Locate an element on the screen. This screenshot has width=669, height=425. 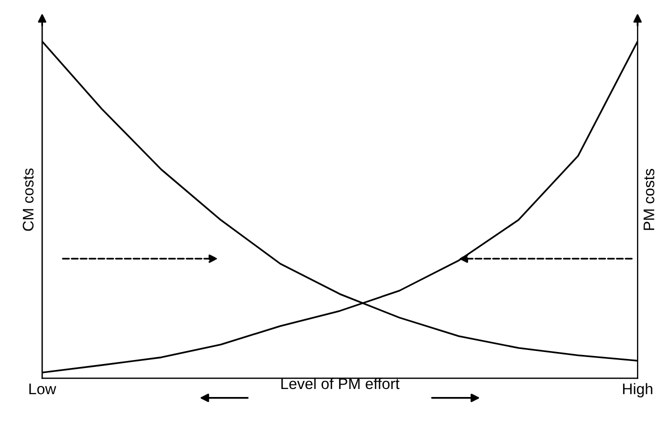
y-axis-title: CM costs is located at coordinates (28, 199).